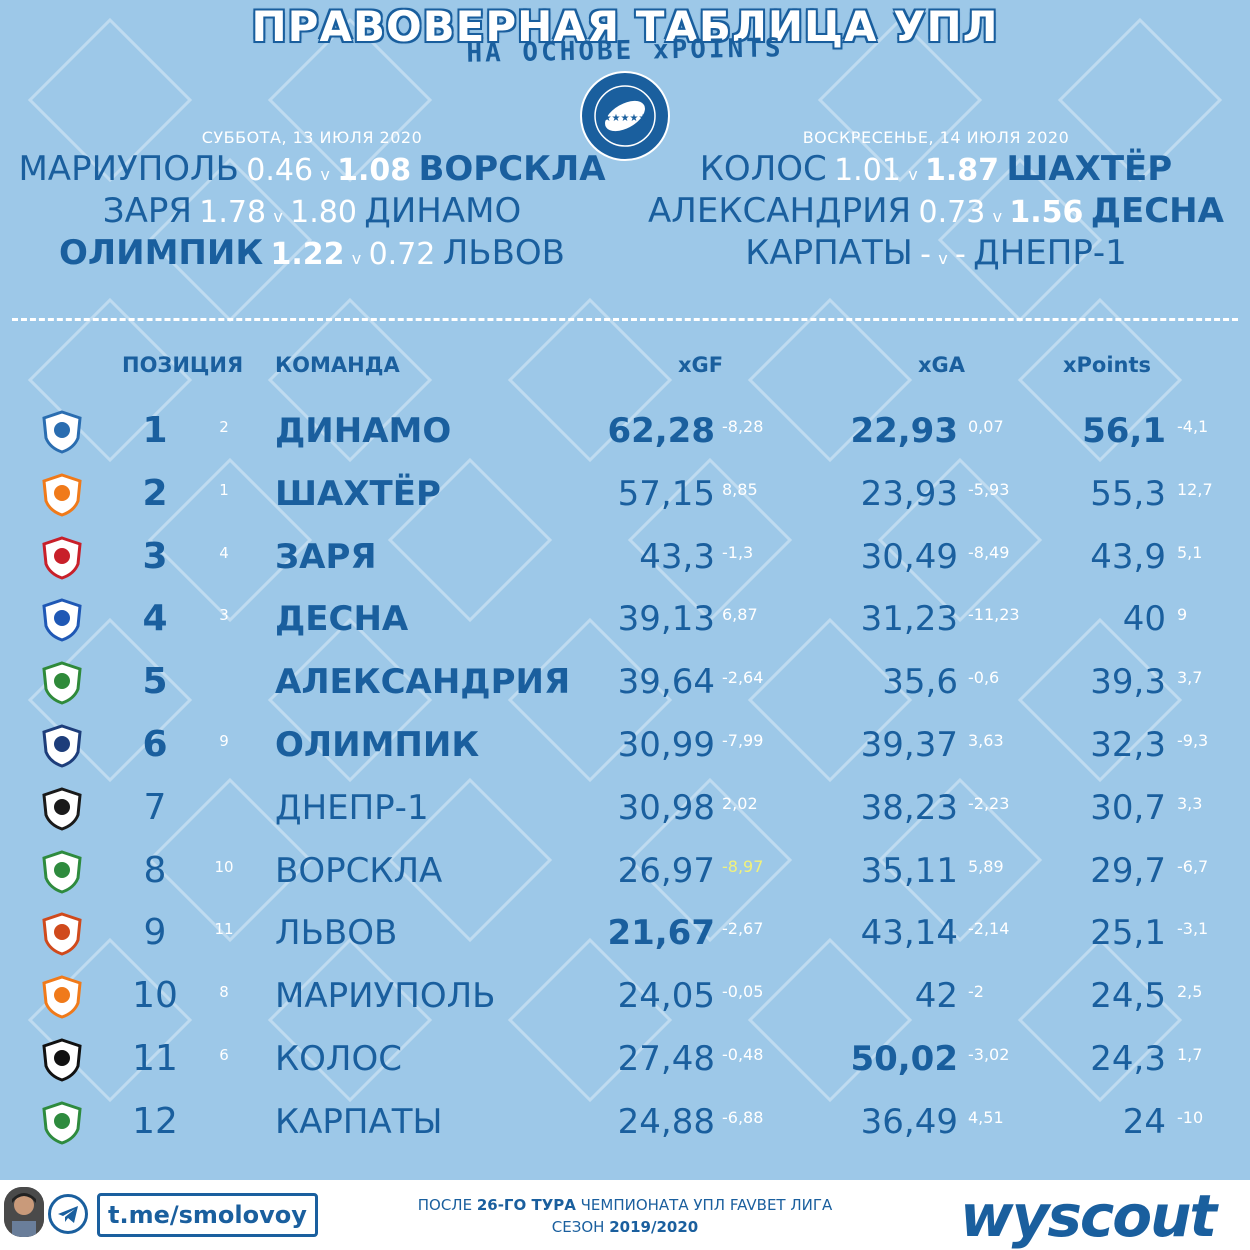 This screenshot has height=1250, width=1250. I want to click on team-name: ОЛИМПИК, so click(377, 745).